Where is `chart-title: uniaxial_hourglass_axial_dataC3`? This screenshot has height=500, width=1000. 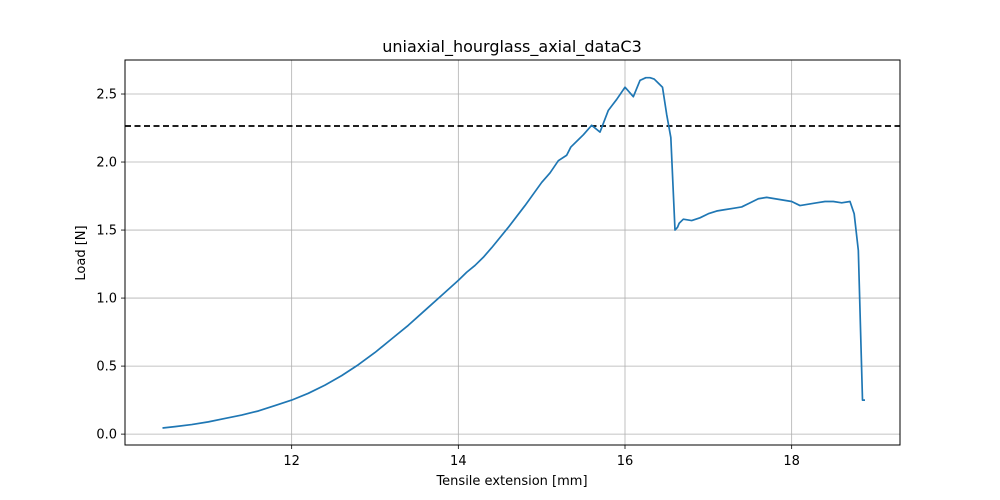 chart-title: uniaxial_hourglass_axial_dataC3 is located at coordinates (512, 47).